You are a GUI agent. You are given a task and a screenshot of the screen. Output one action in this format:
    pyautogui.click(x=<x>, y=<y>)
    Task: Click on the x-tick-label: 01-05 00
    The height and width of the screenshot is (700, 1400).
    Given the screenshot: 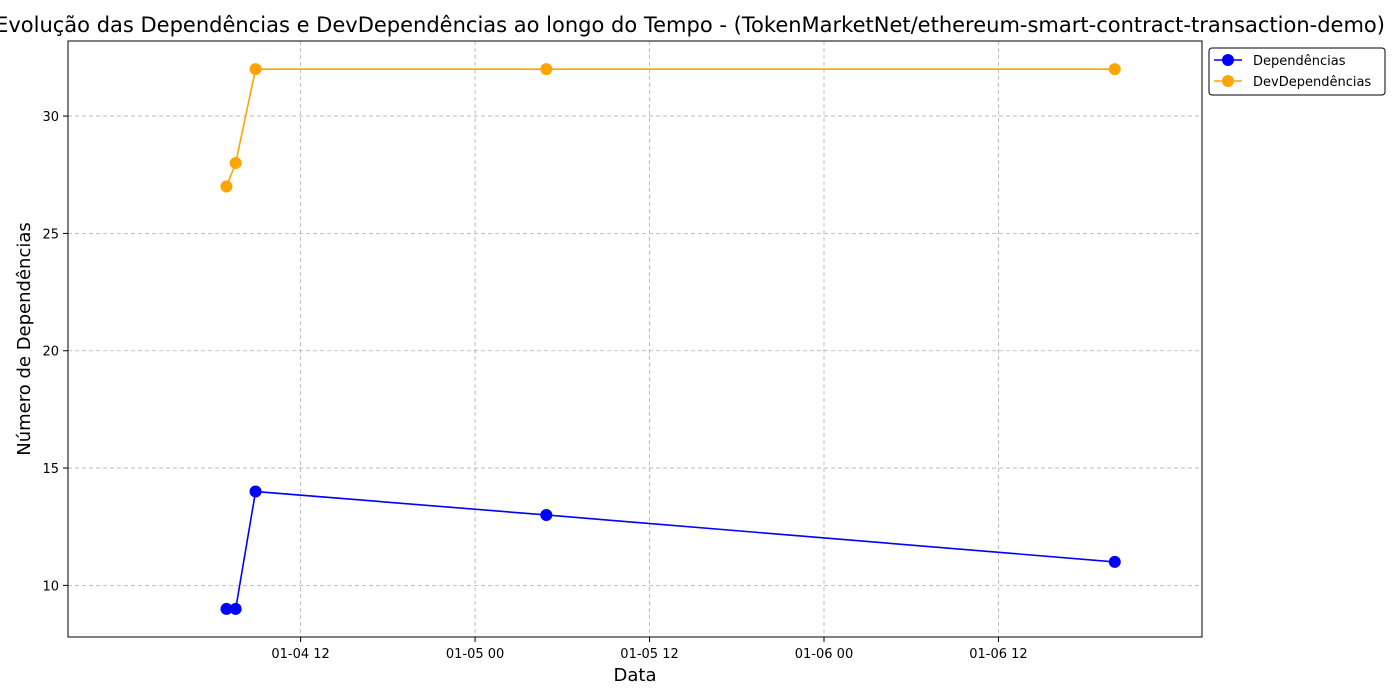 What is the action you would take?
    pyautogui.click(x=475, y=654)
    